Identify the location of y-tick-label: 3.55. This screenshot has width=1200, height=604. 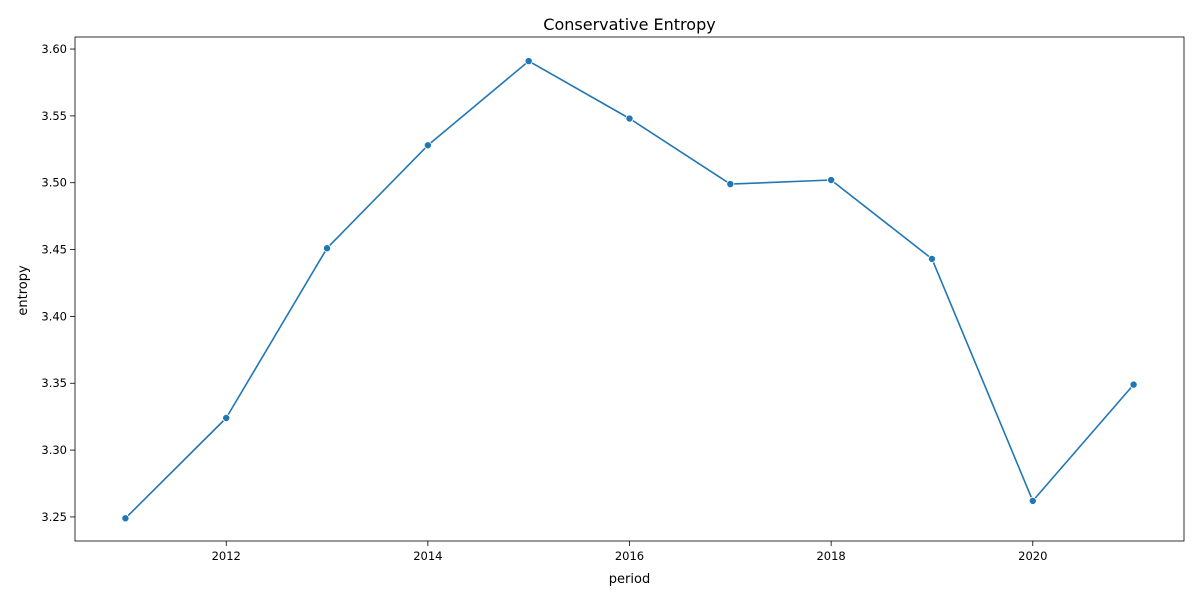
(54, 116).